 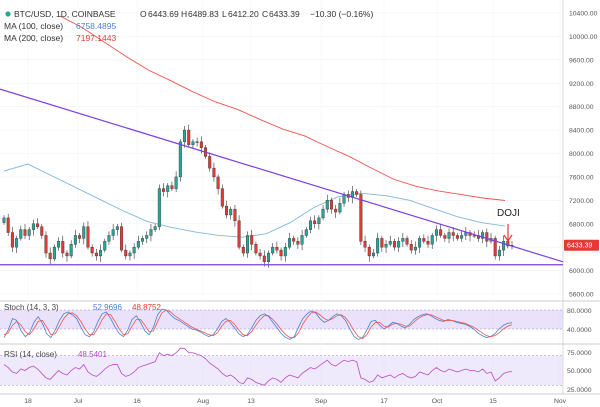 What do you see at coordinates (33, 26) in the screenshot?
I see `ma100-legend-label: MA (100, close)` at bounding box center [33, 26].